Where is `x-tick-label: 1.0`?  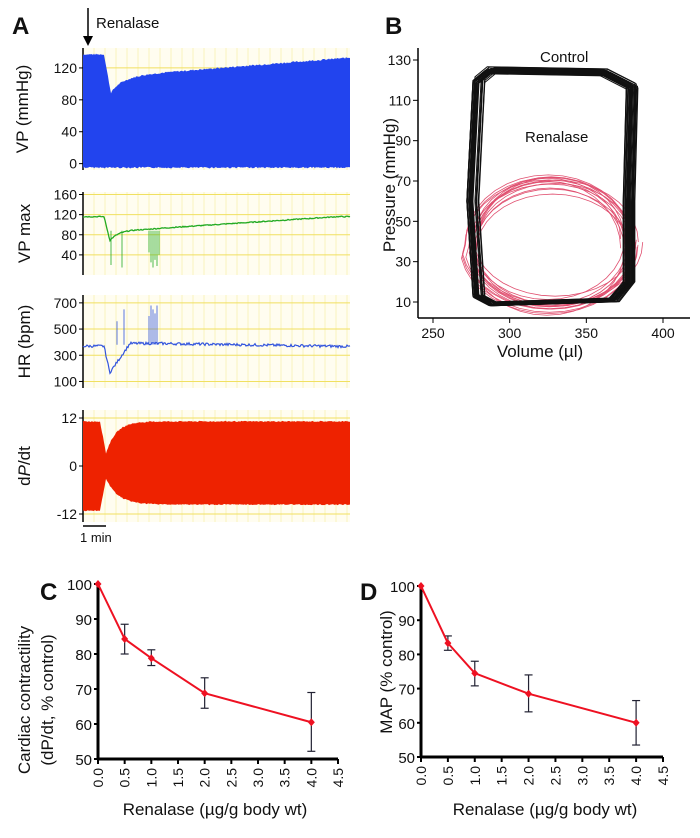 x-tick-label: 1.0 is located at coordinates (475, 776).